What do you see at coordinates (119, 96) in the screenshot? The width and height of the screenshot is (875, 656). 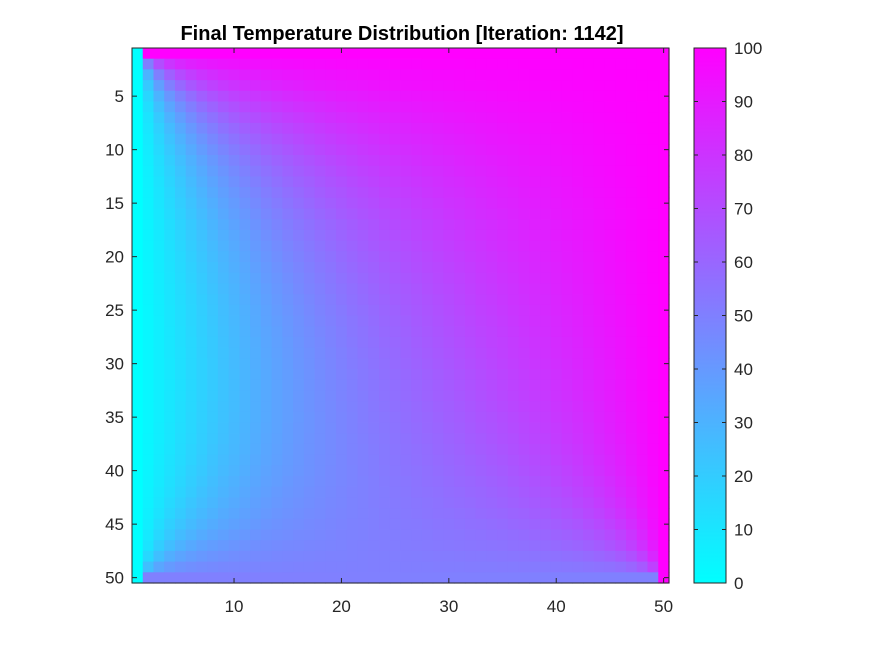 I see `y-tick-label: 5` at bounding box center [119, 96].